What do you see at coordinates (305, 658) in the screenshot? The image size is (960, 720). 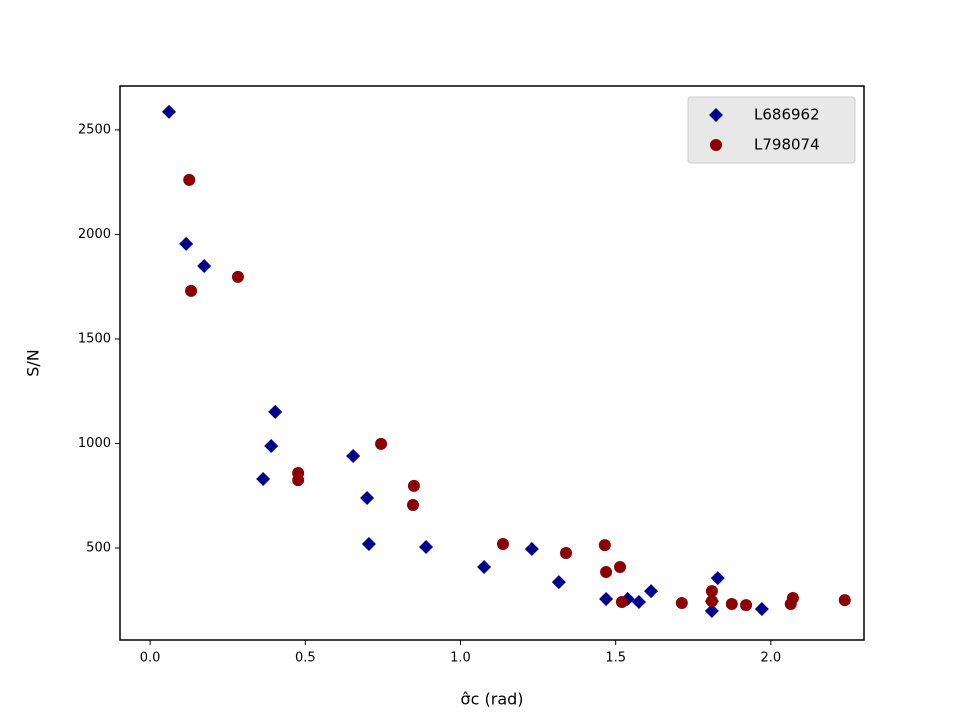 I see `x-tick-label: 0.5` at bounding box center [305, 658].